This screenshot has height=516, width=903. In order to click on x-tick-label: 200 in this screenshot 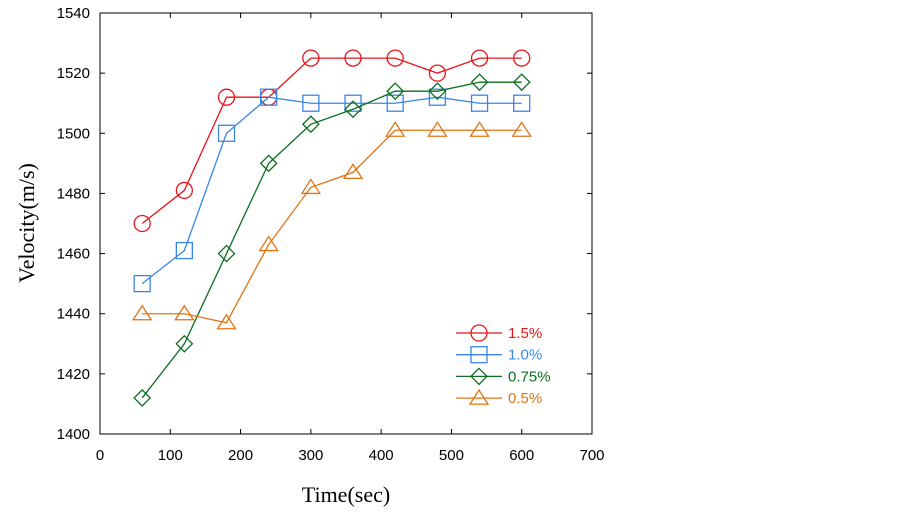, I will do `click(240, 455)`.